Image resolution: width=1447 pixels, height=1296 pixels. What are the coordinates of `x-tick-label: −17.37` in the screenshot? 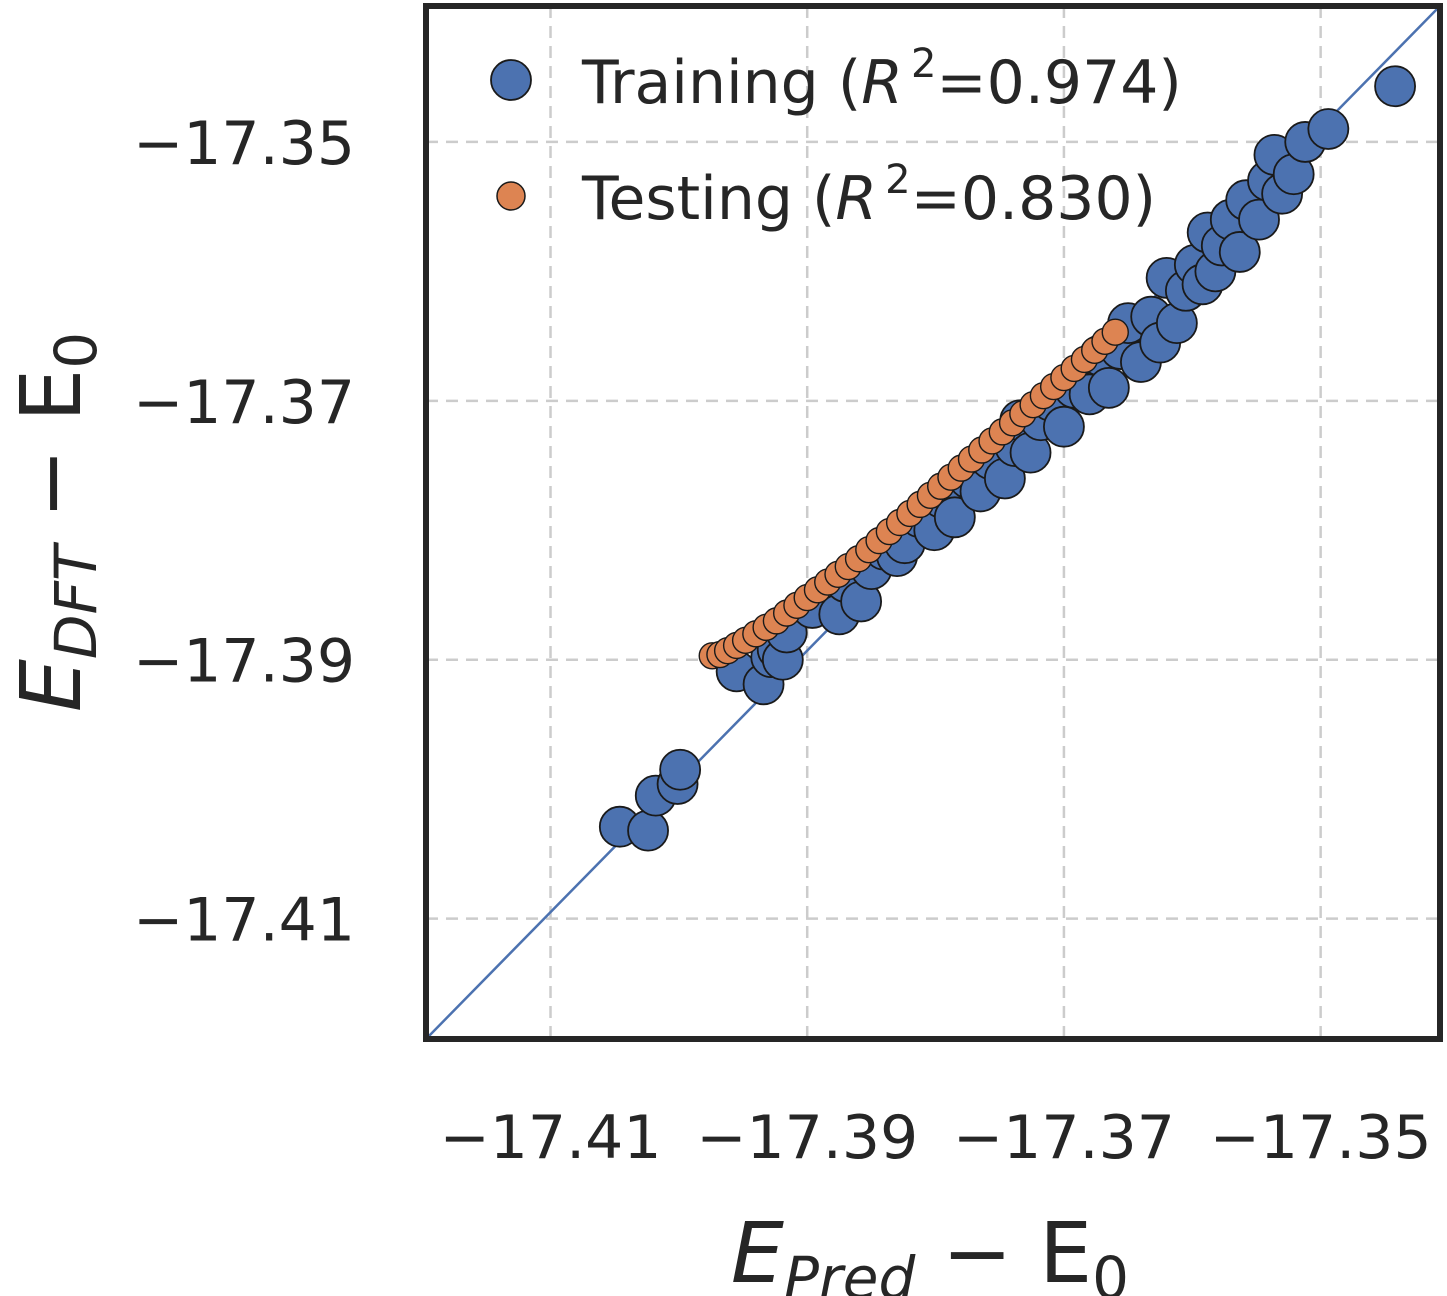 It's located at (1064, 1138).